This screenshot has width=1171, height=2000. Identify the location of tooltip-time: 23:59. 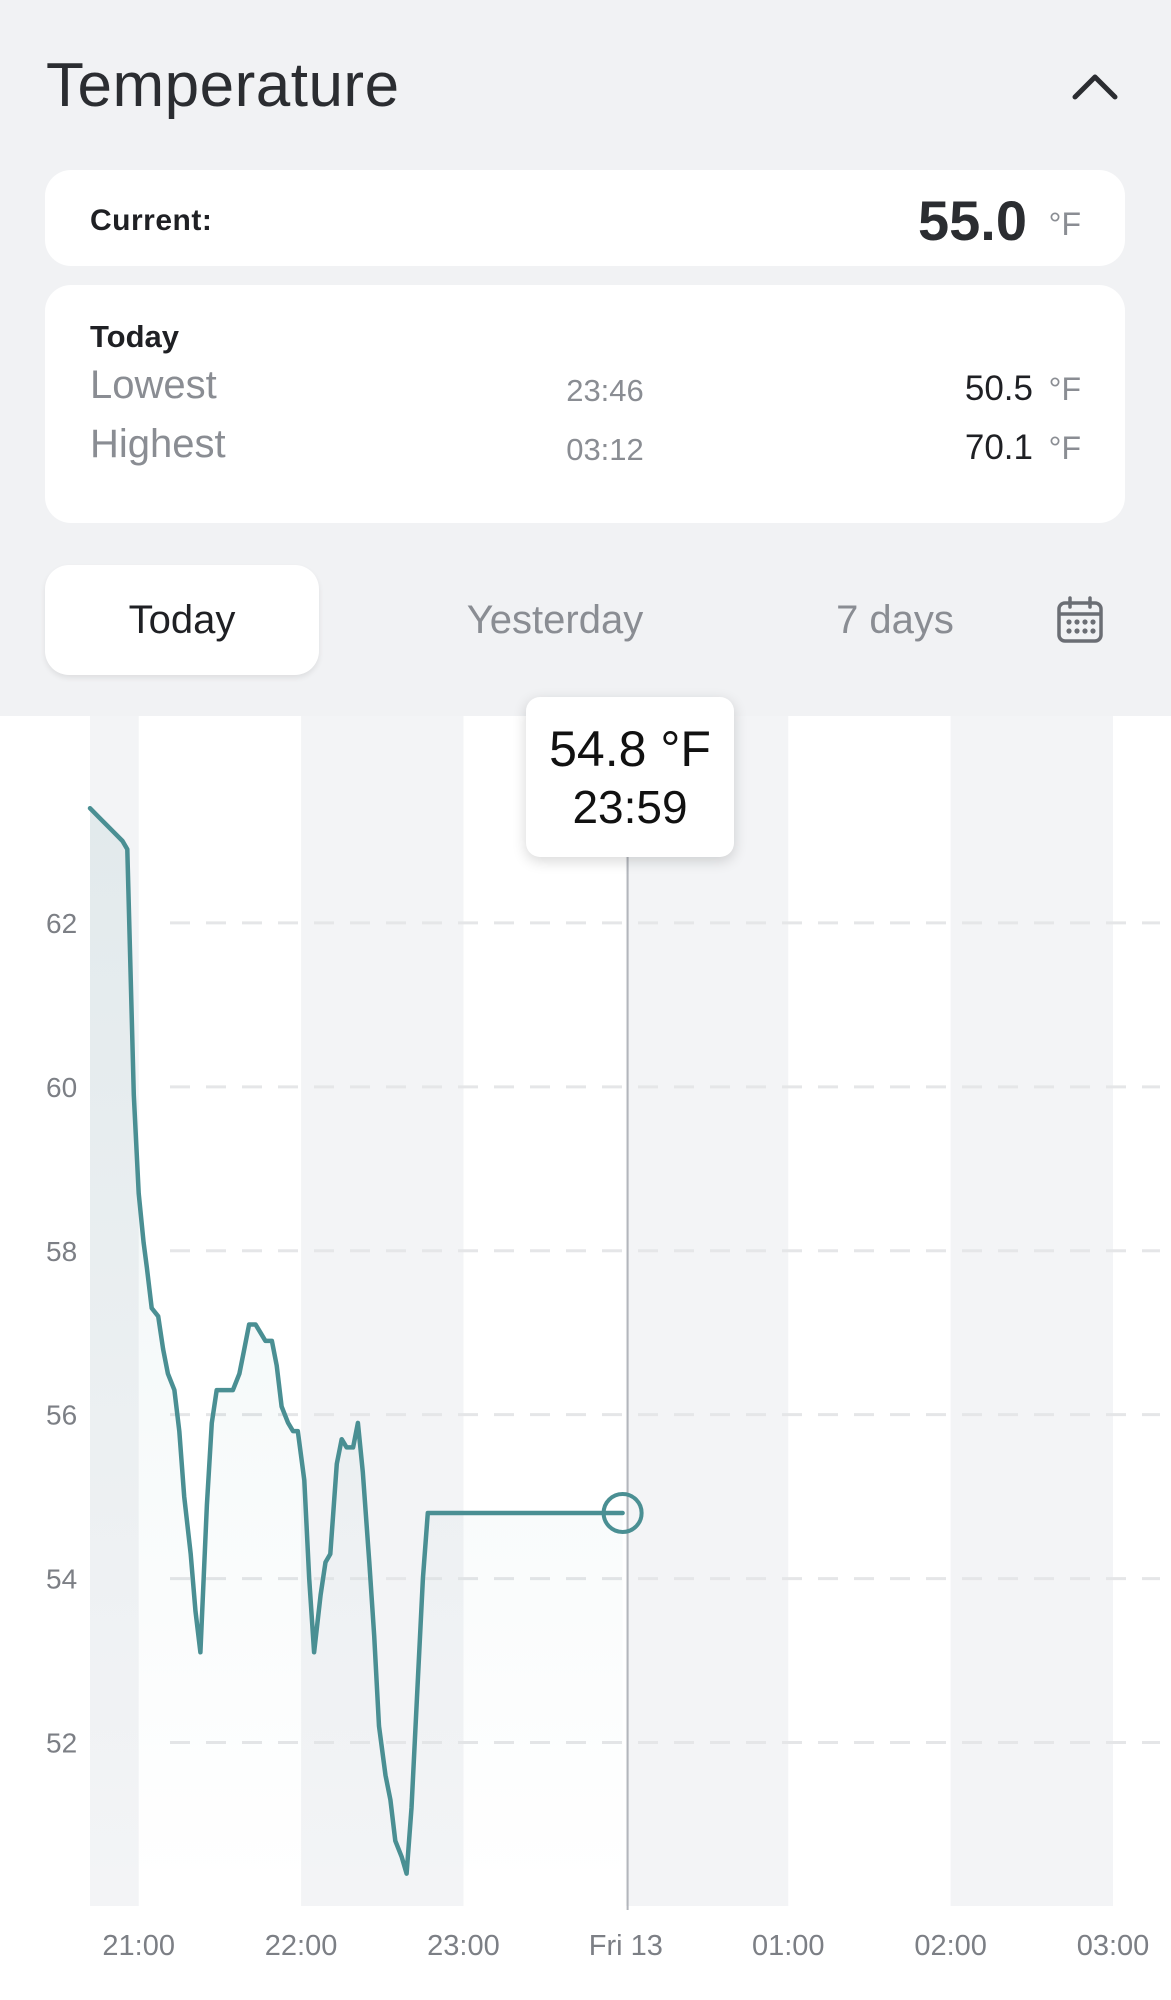
(630, 807).